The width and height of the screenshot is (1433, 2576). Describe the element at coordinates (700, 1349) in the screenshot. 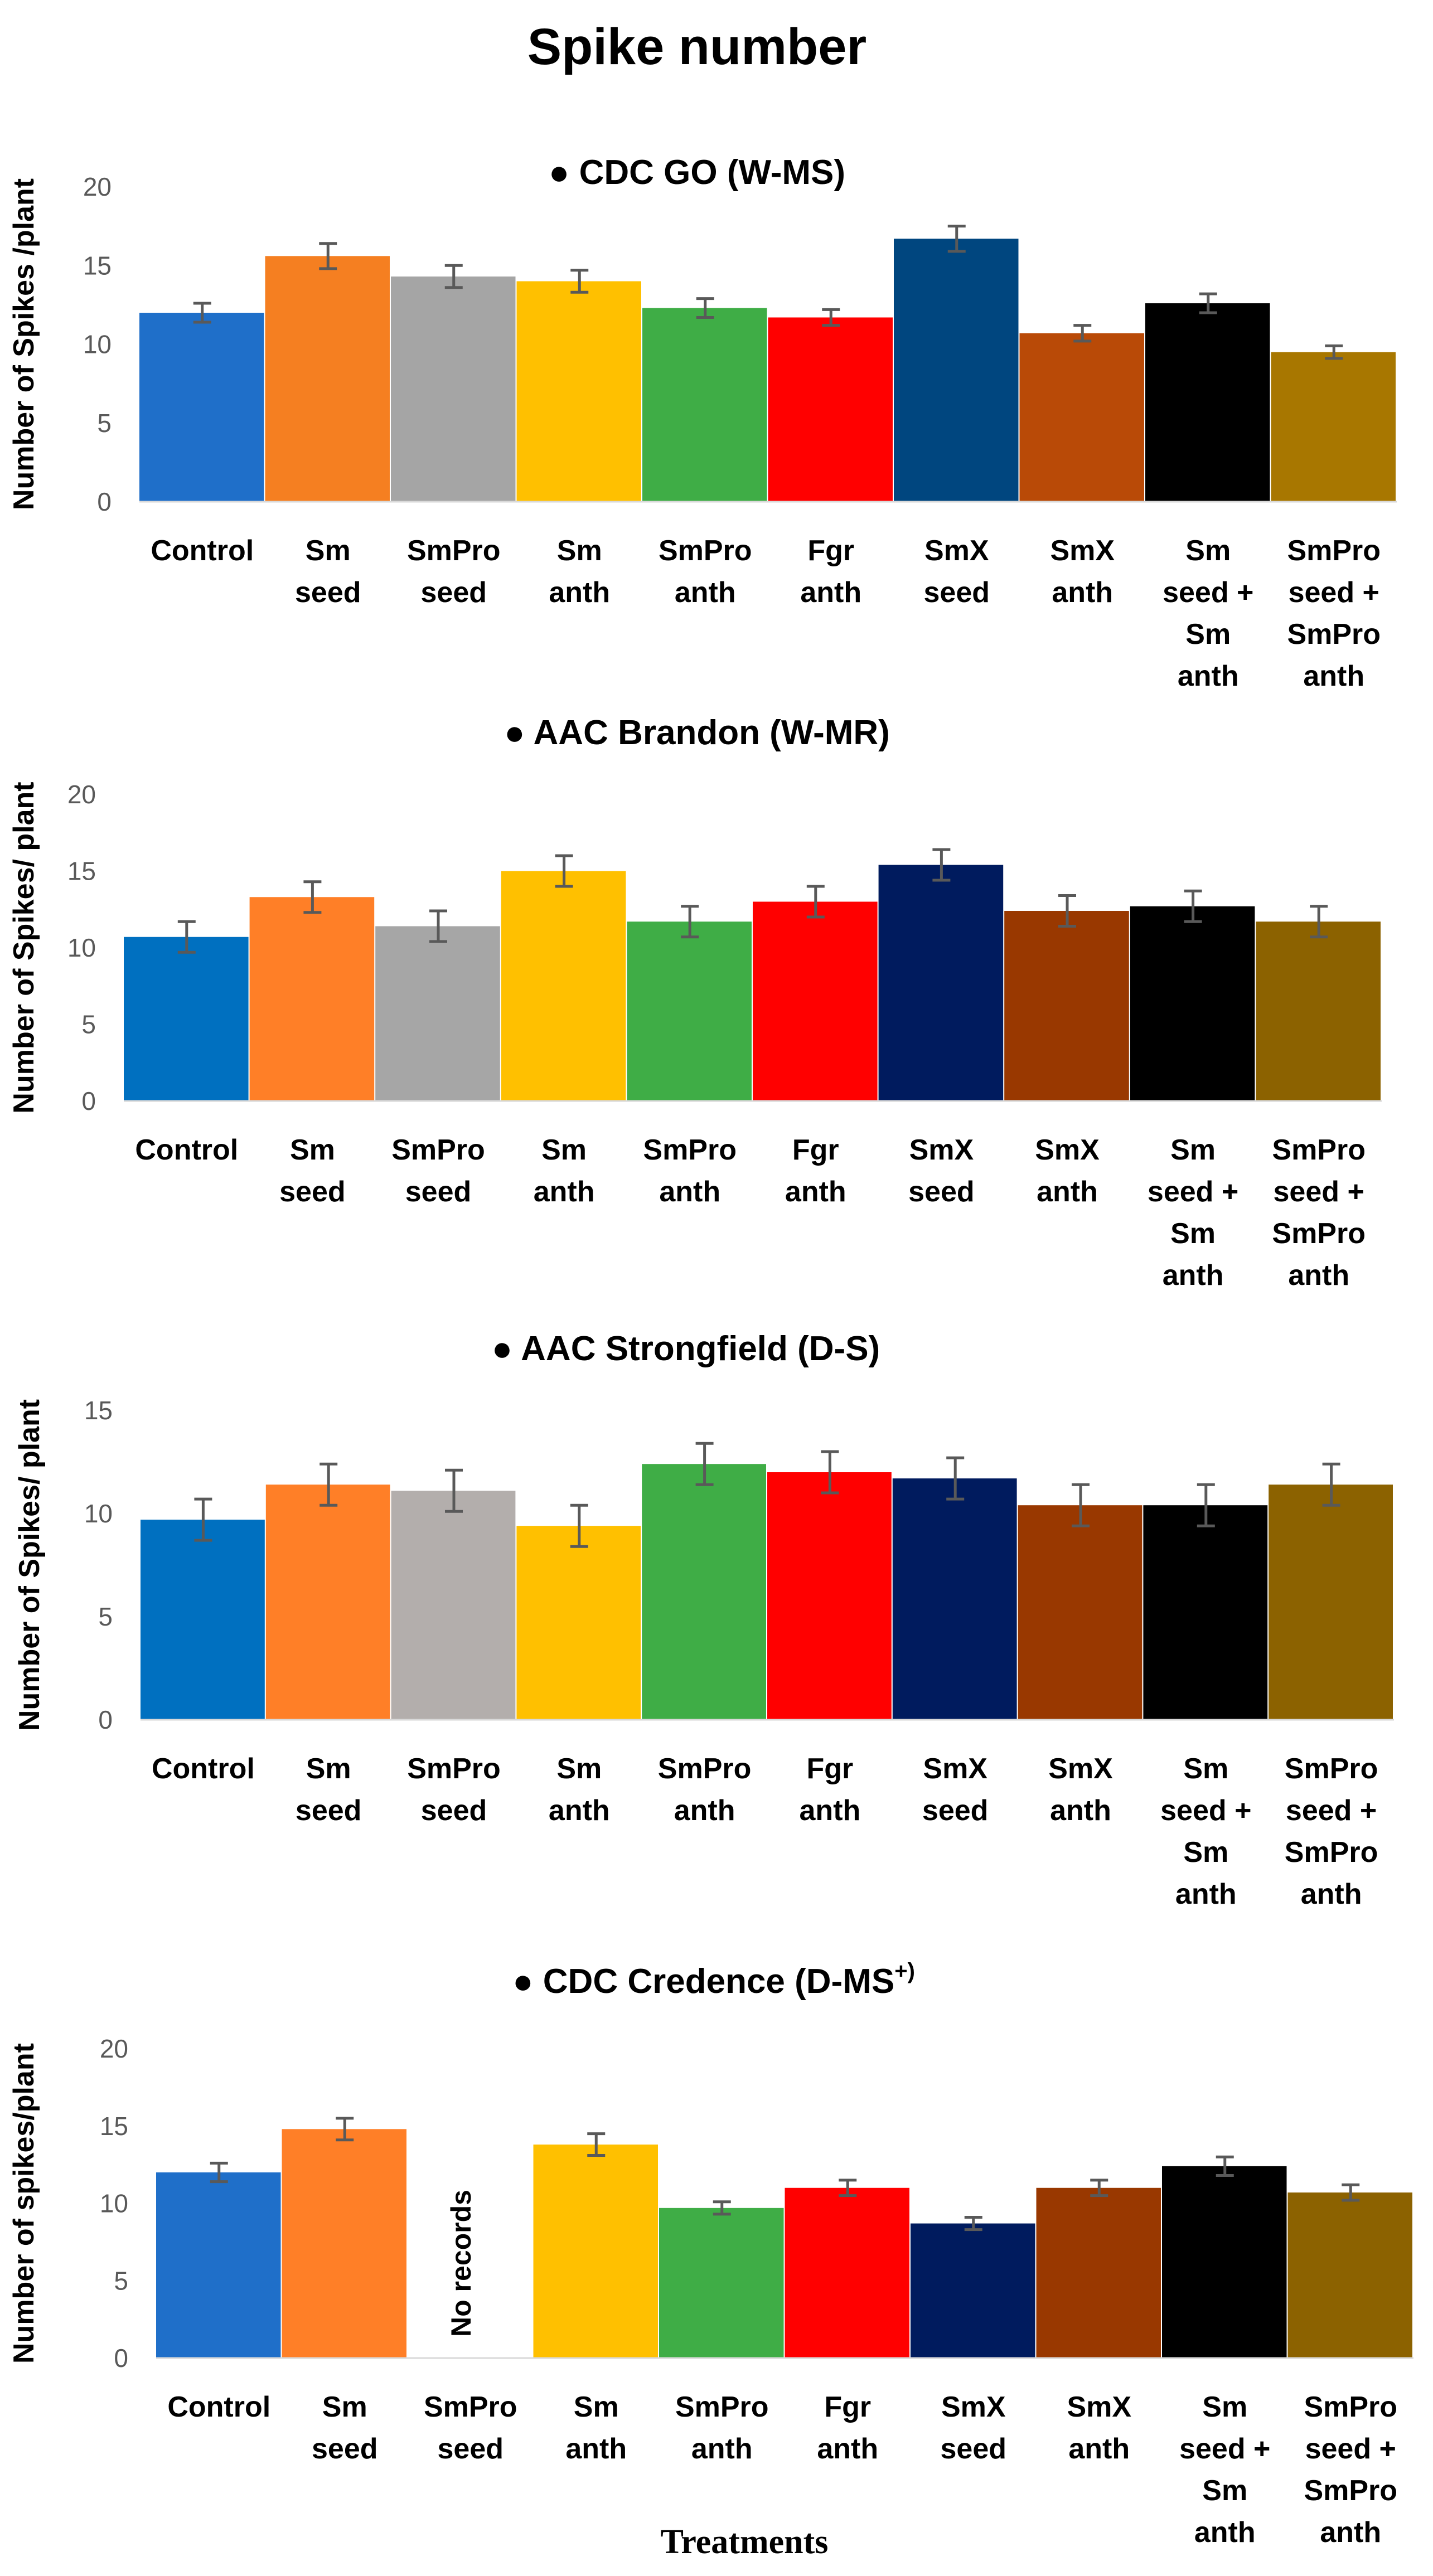

I see `chart-title-text: AAC Strongfield (D-S)` at that location.